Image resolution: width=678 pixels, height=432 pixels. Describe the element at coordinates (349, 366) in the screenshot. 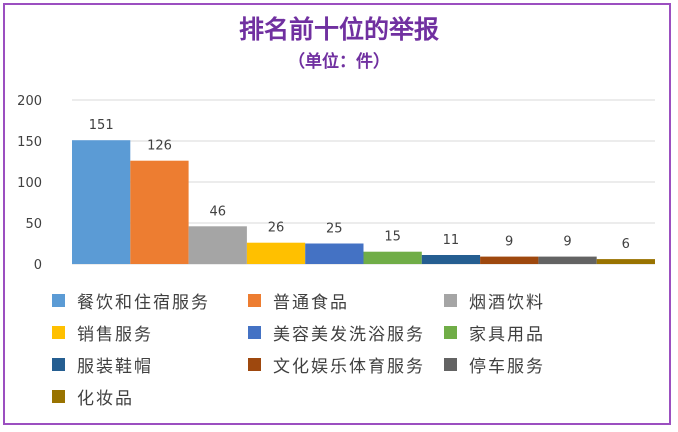

I see `legend-label: 文化娱乐体育服务` at that location.